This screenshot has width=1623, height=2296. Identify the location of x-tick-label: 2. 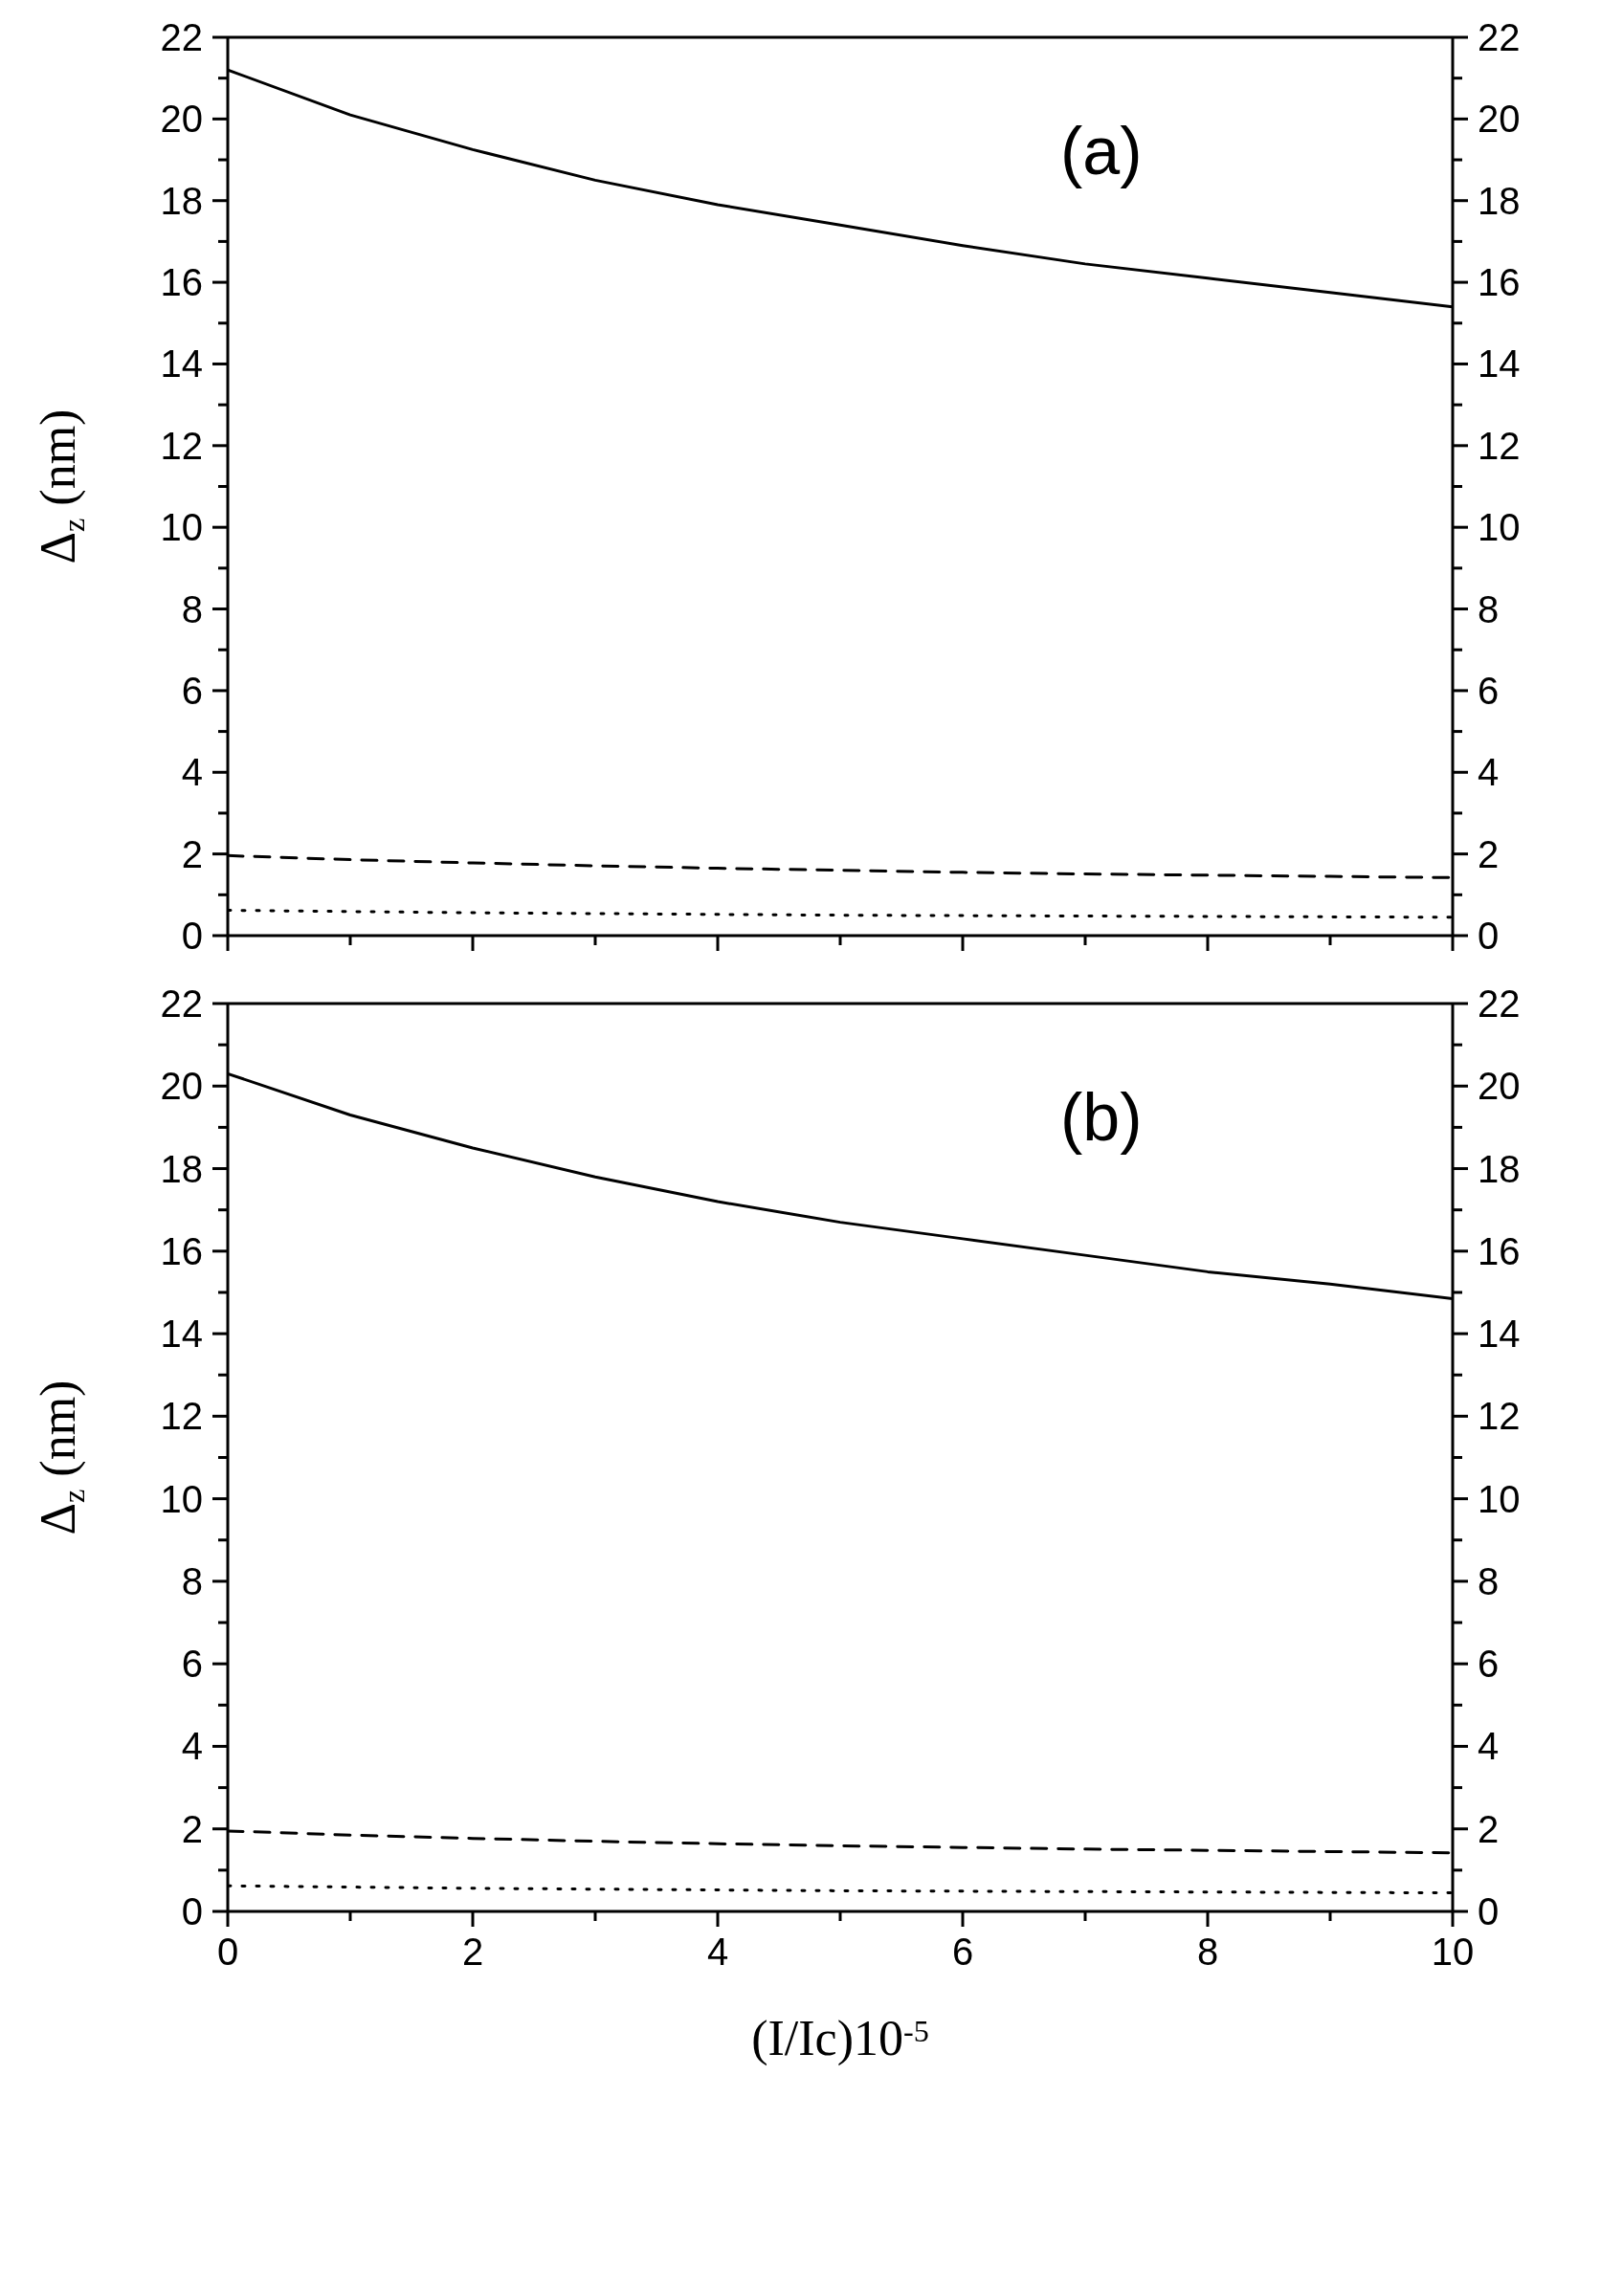
(472, 1952).